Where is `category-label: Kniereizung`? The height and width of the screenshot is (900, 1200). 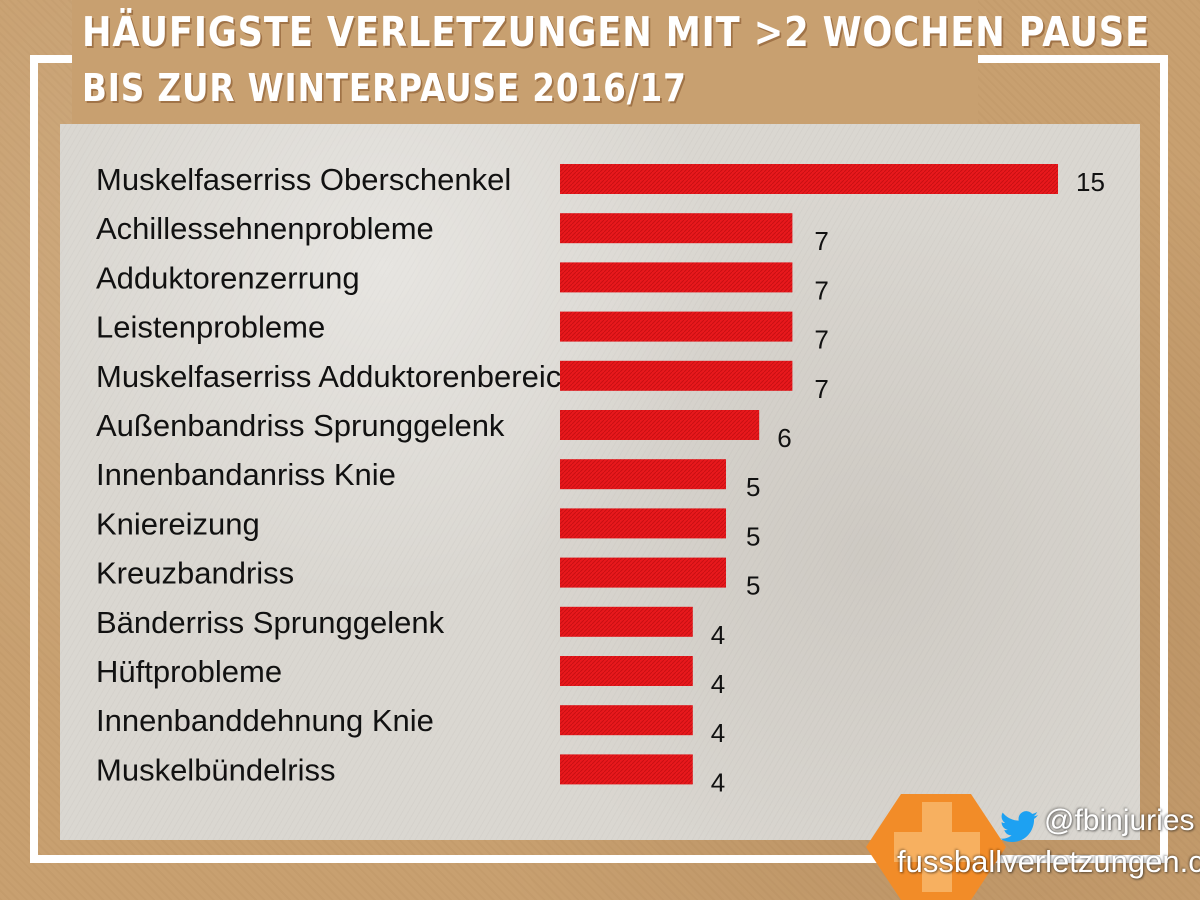
category-label: Kniereizung is located at coordinates (178, 523).